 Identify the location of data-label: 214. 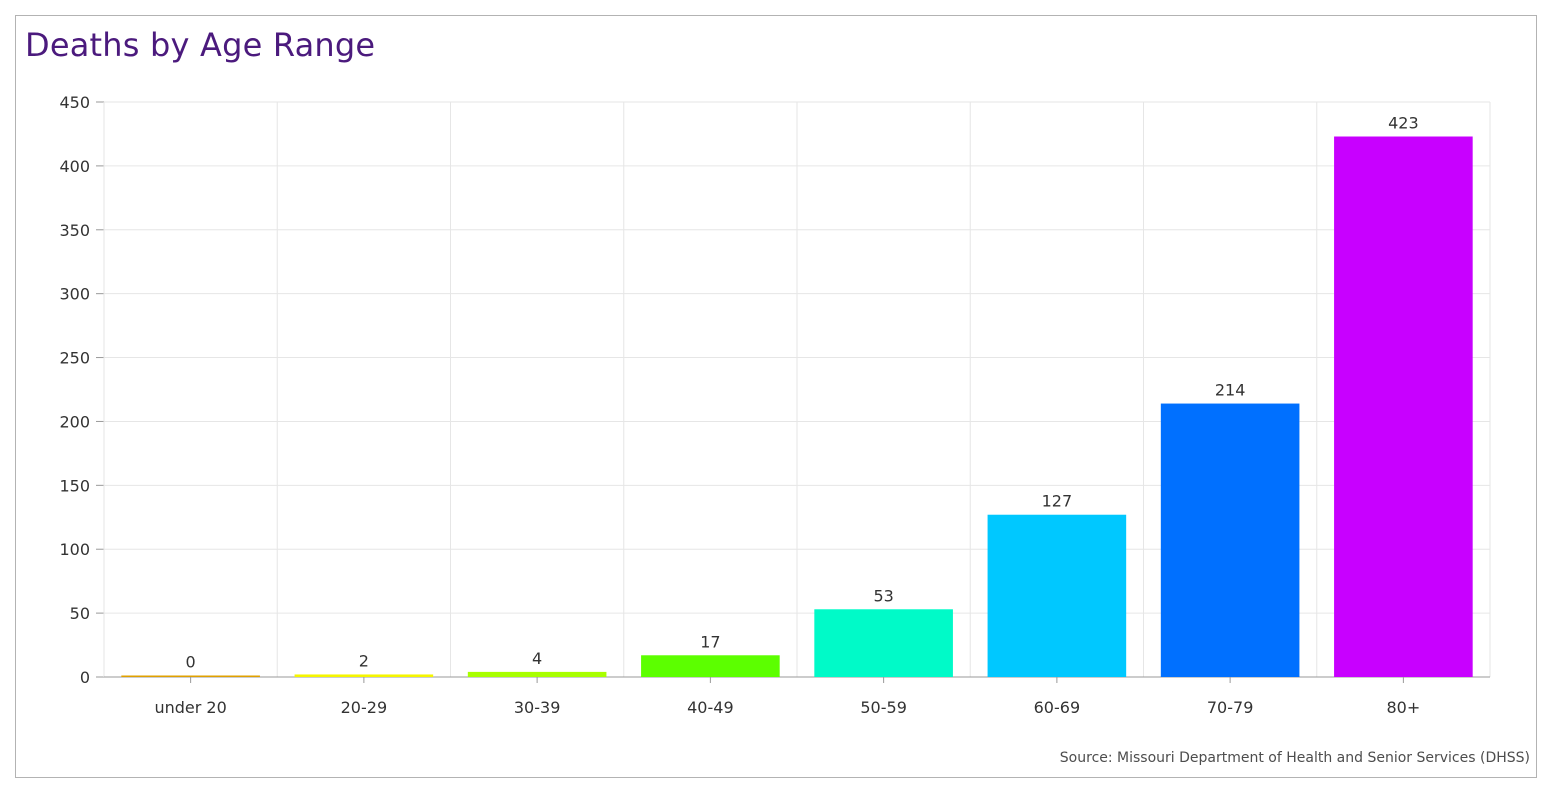
(1230, 390).